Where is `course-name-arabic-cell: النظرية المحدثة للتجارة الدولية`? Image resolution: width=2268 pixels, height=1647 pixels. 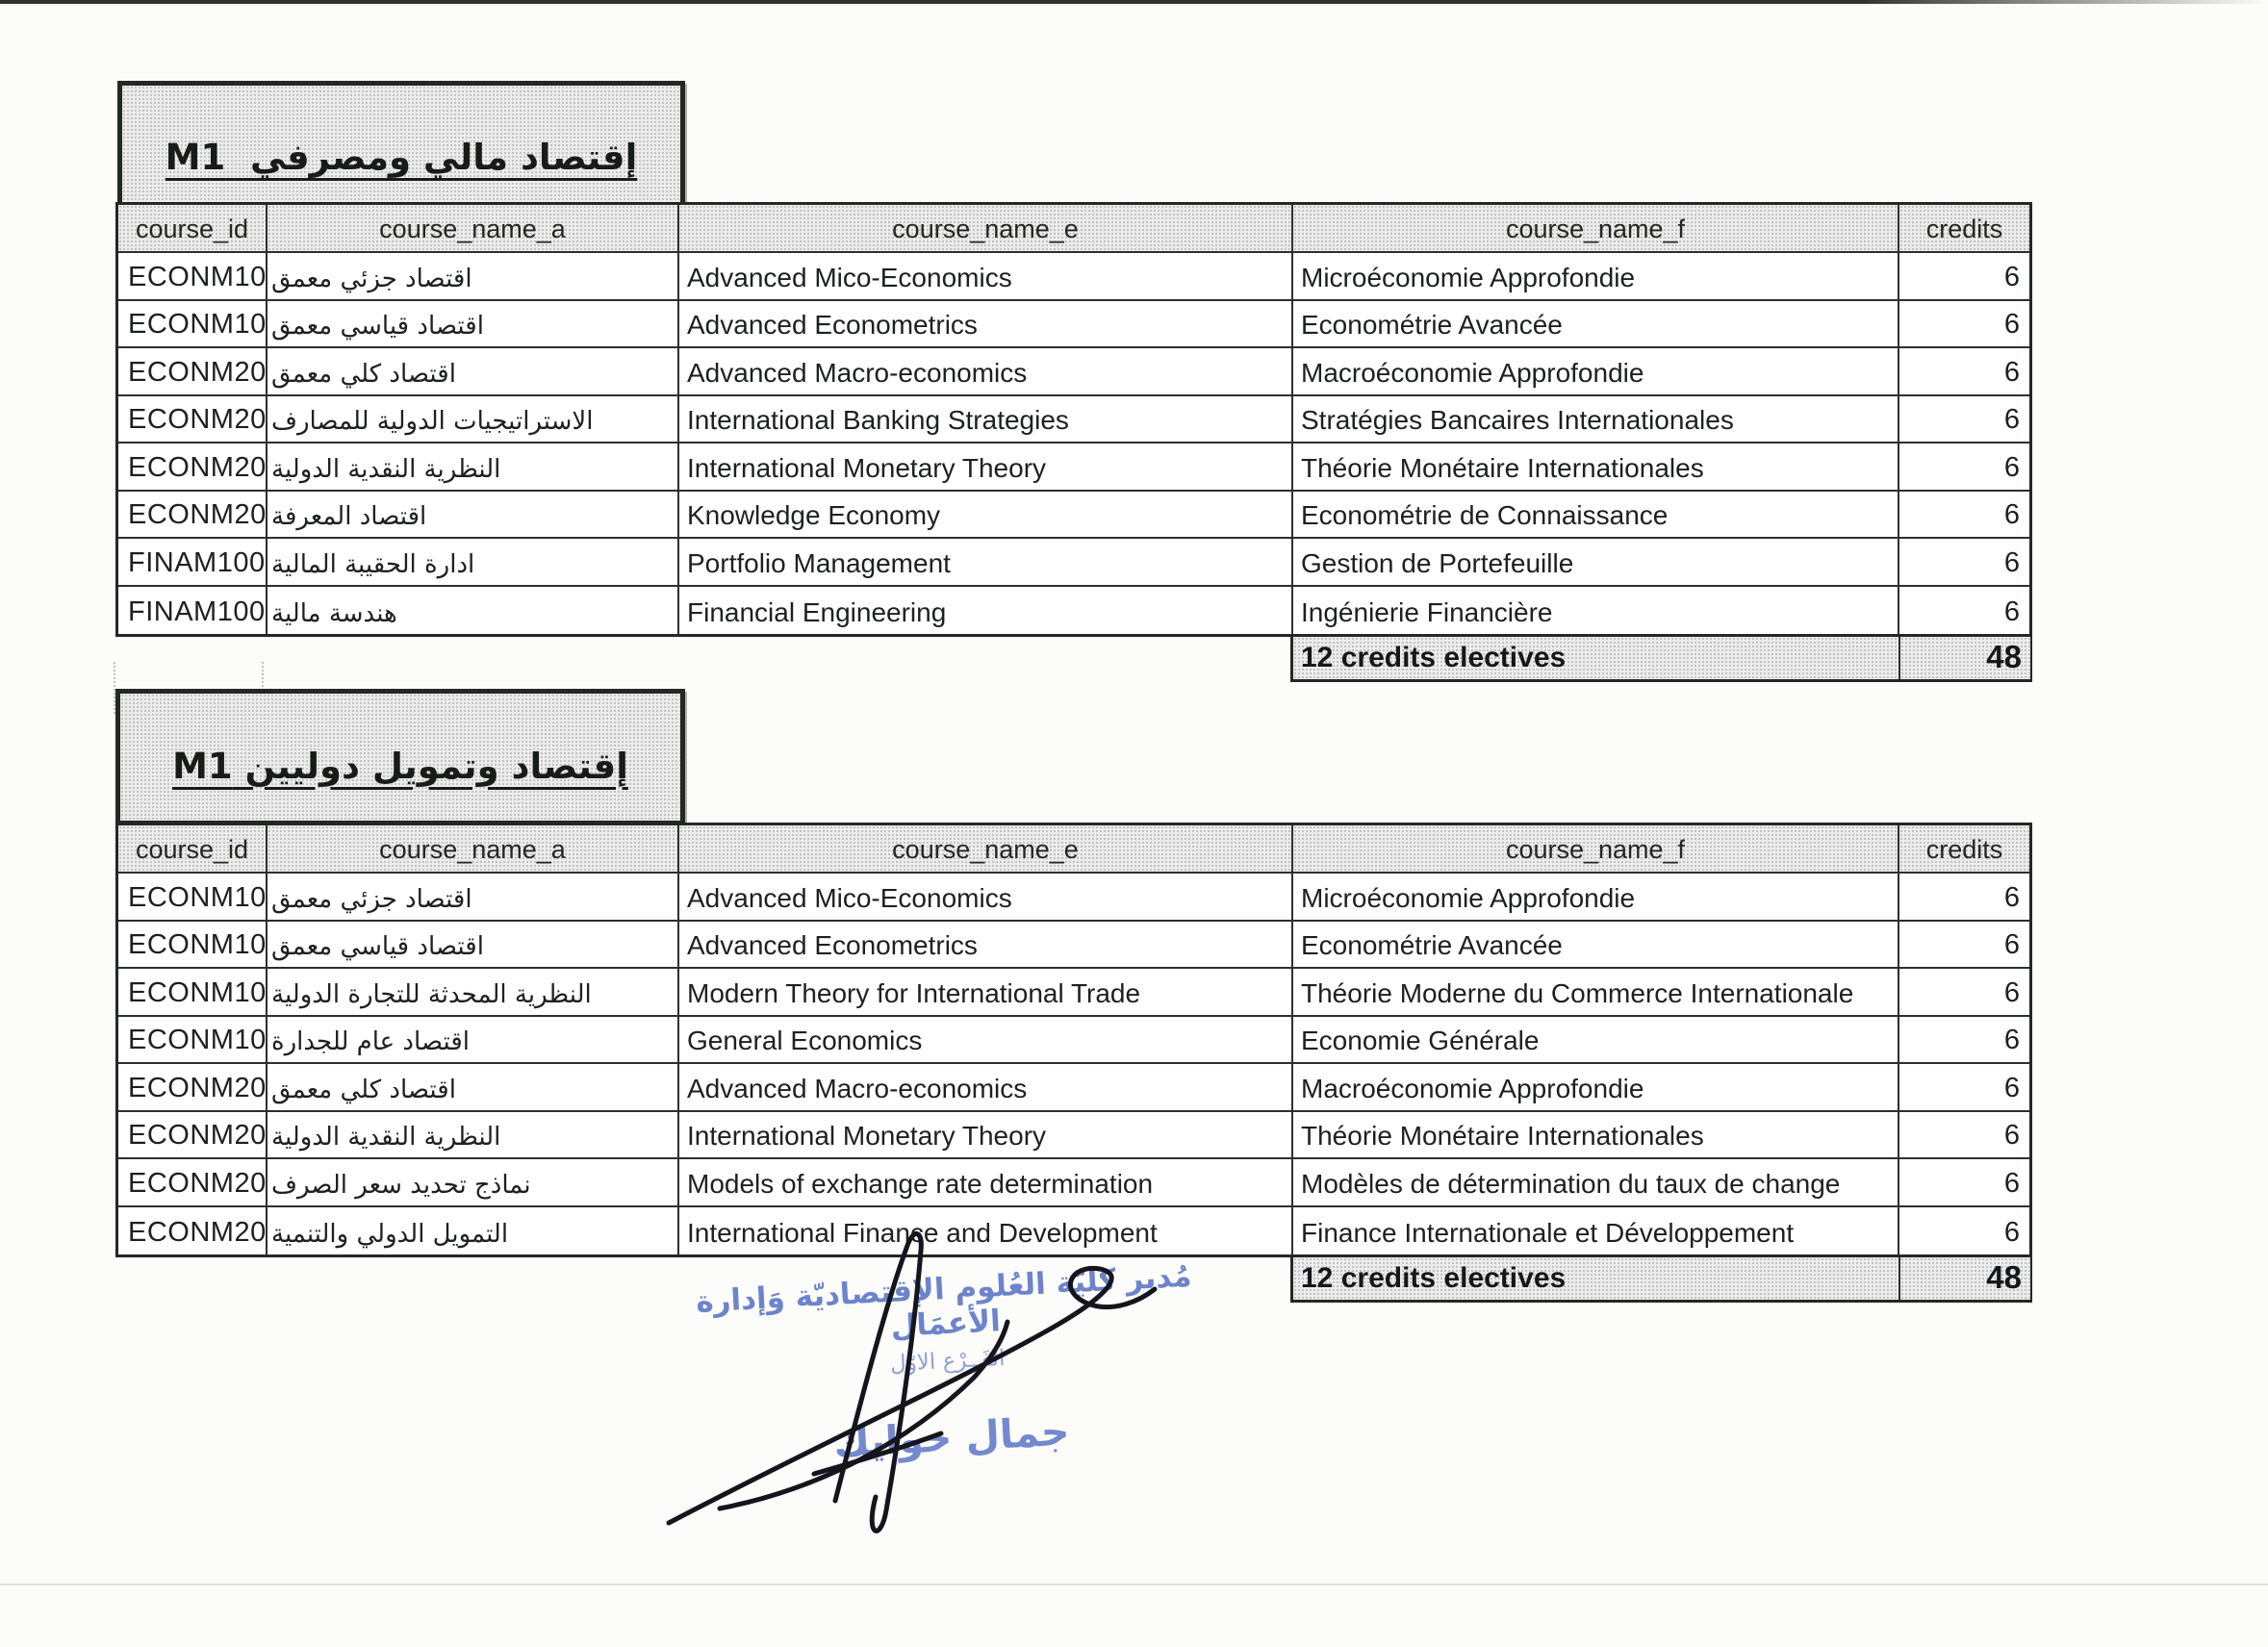 course-name-arabic-cell: النظرية المحدثة للتجارة الدولية is located at coordinates (473, 993).